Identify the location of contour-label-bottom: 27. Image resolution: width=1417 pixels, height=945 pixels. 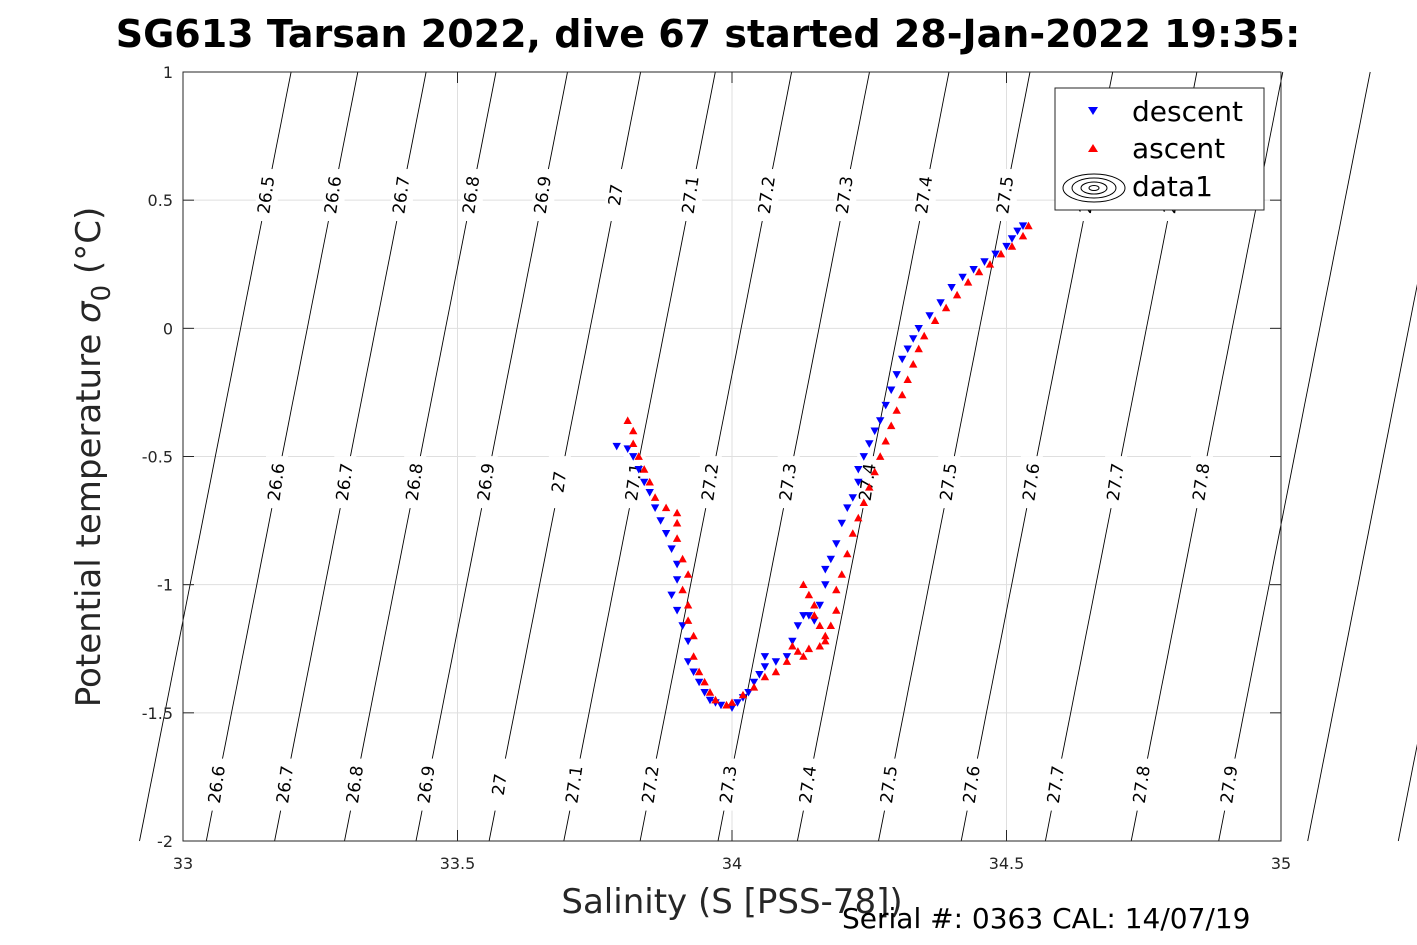
(500, 784).